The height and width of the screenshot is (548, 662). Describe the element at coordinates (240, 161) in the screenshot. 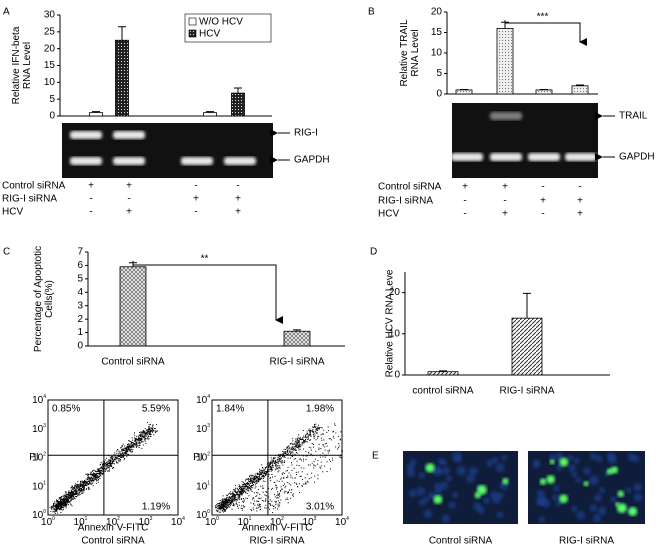

I see `gel-band` at that location.